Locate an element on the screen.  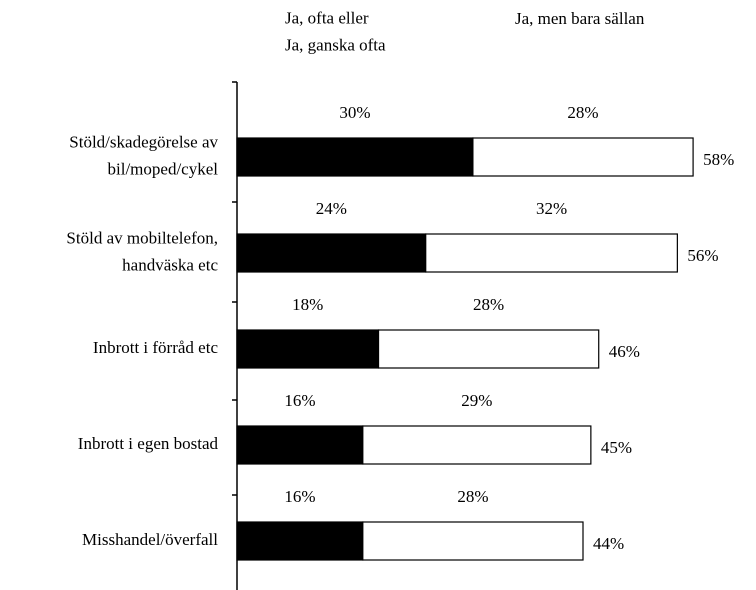
category-label: Inbrott i egen bostad is located at coordinates (148, 443).